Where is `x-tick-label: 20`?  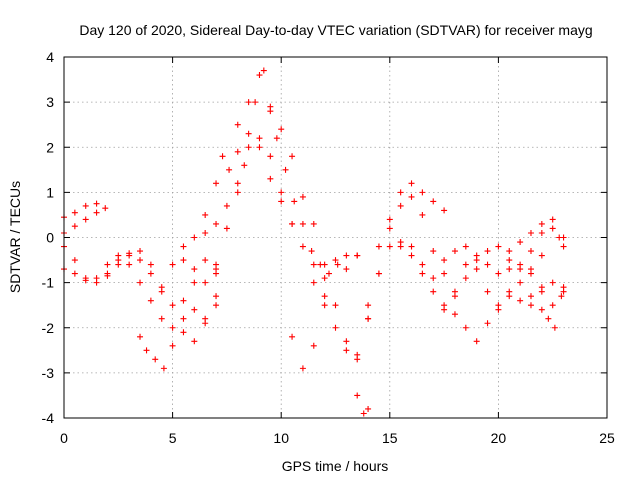
x-tick-label: 20 is located at coordinates (499, 438).